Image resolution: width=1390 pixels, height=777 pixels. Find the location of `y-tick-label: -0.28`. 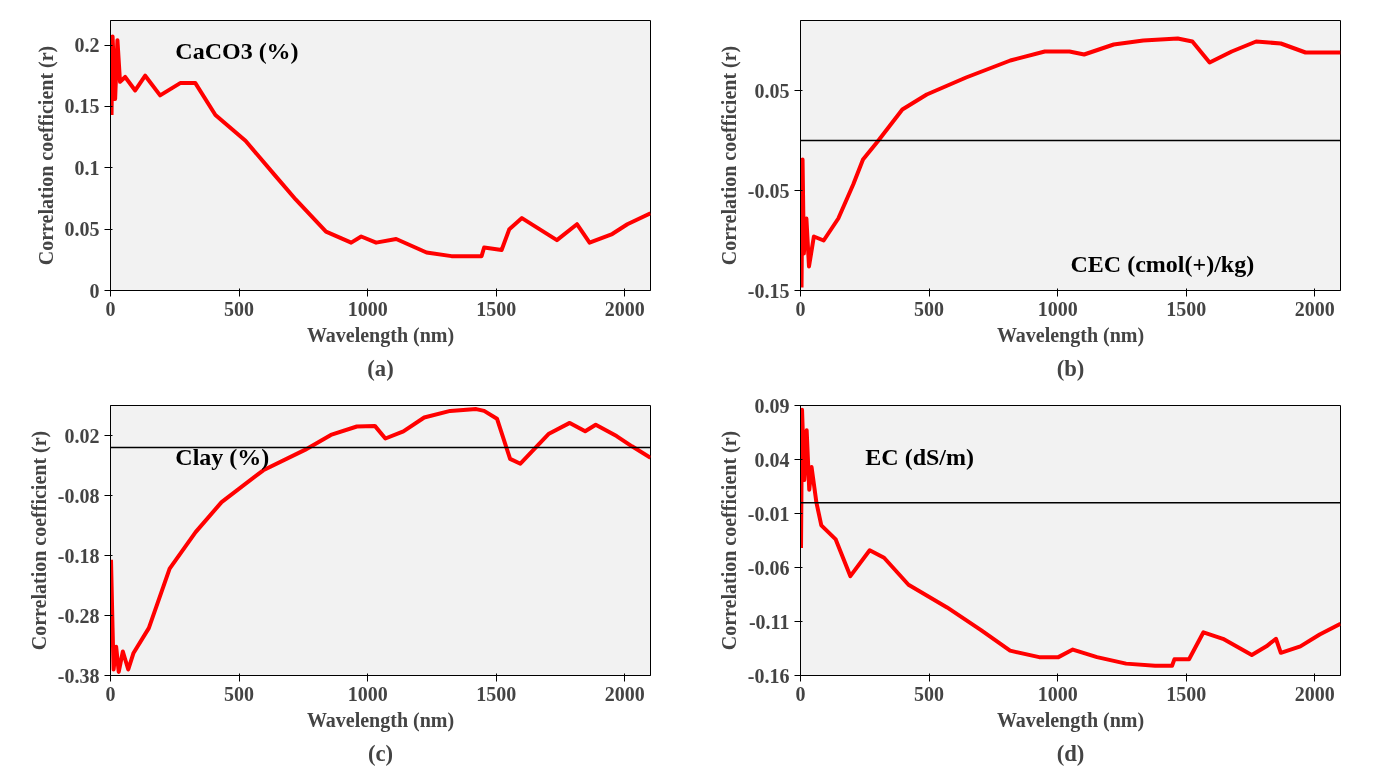

y-tick-label: -0.28 is located at coordinates (78, 615).